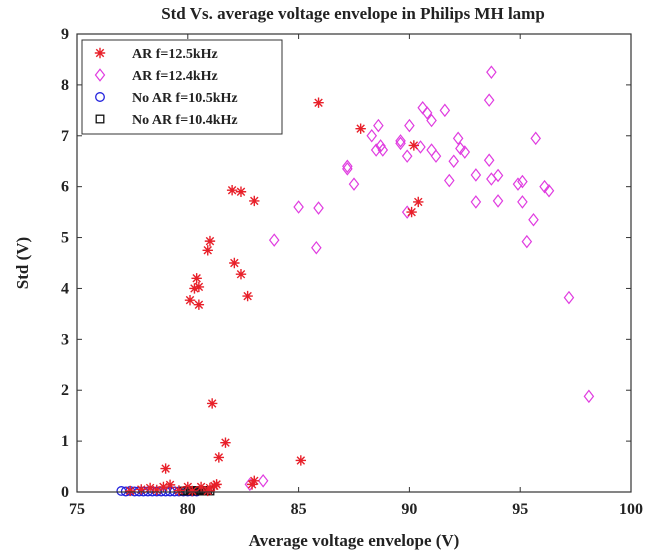  I want to click on x-tick-label-75: 75, so click(77, 509).